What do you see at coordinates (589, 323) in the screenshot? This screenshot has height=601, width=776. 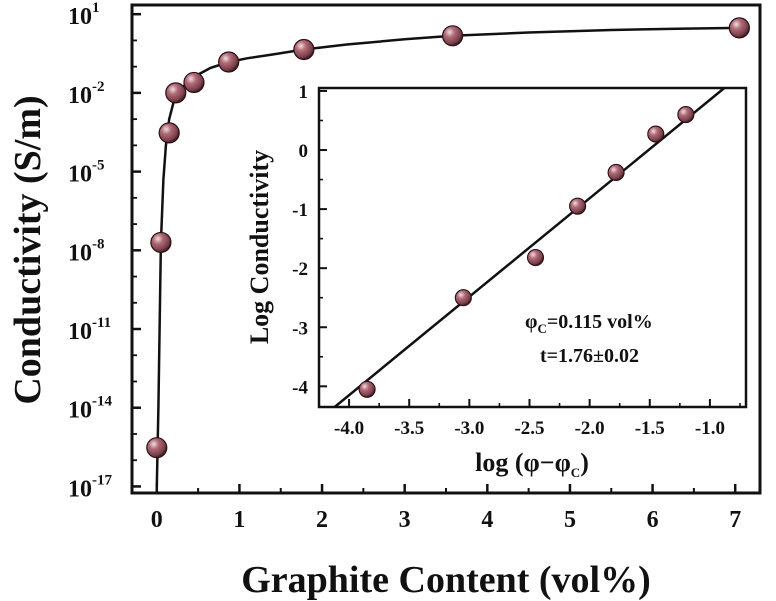 I see `inset-annotation-phic: φC=0.115 vol%` at bounding box center [589, 323].